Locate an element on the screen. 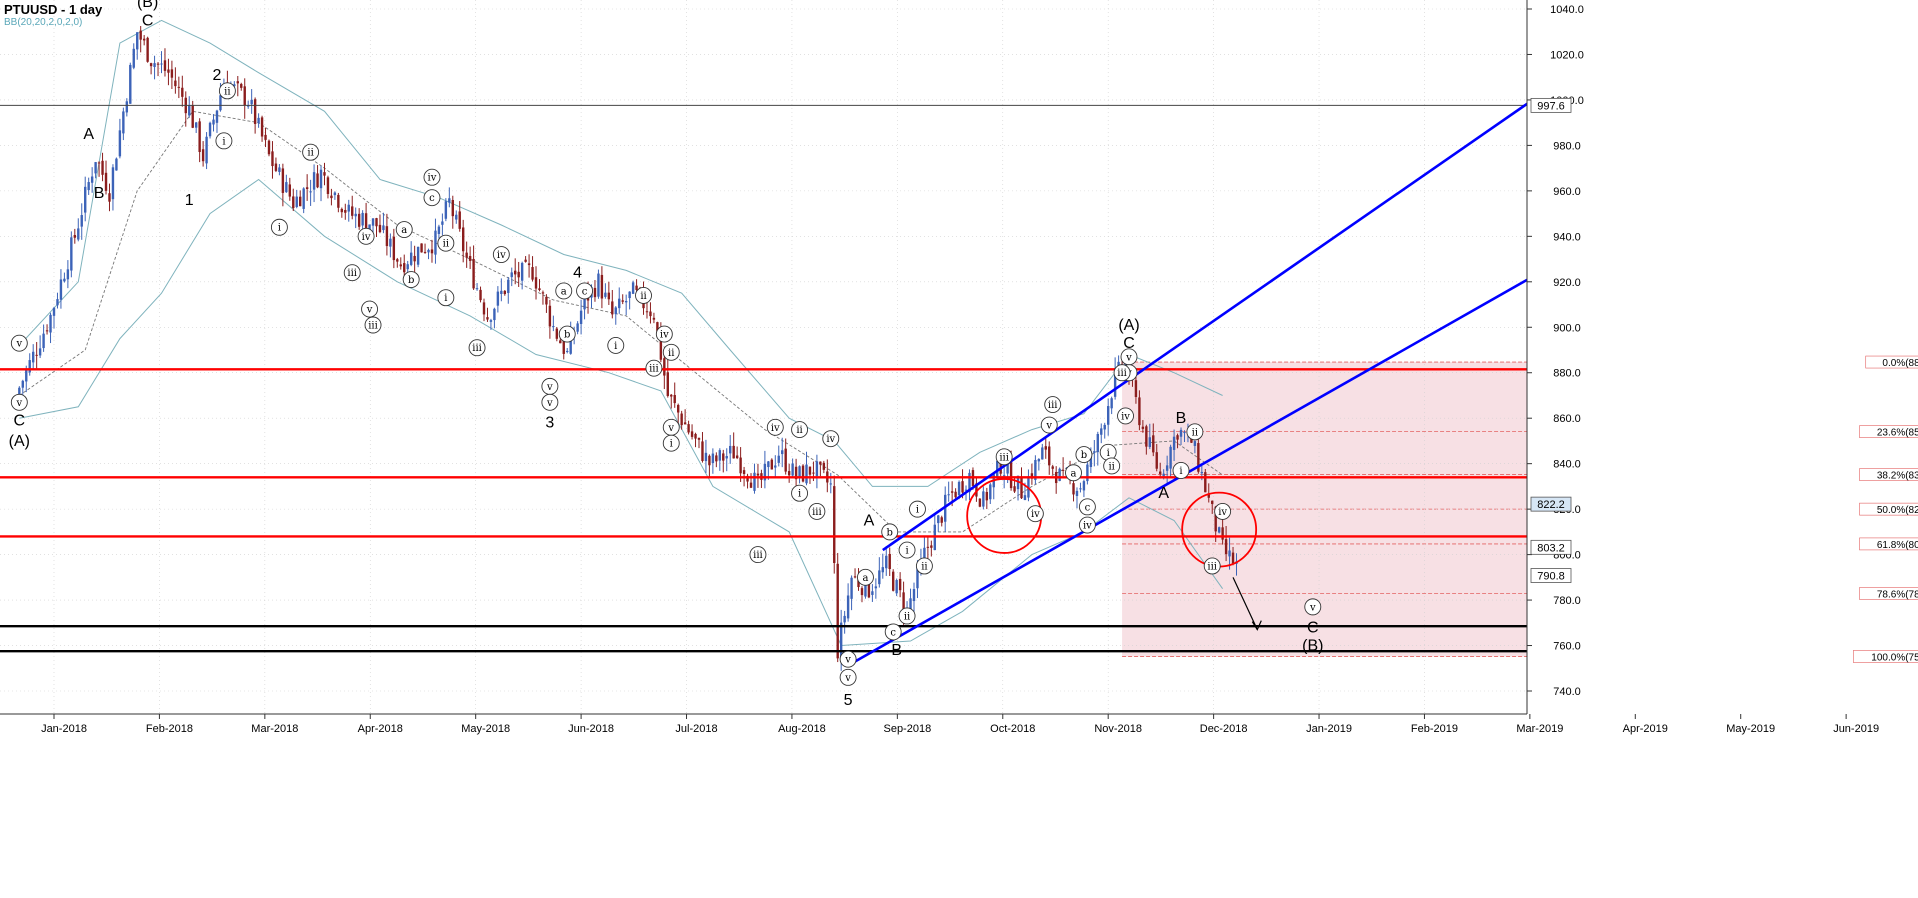 This screenshot has height=898, width=1918. wave-label: v is located at coordinates (847, 678).